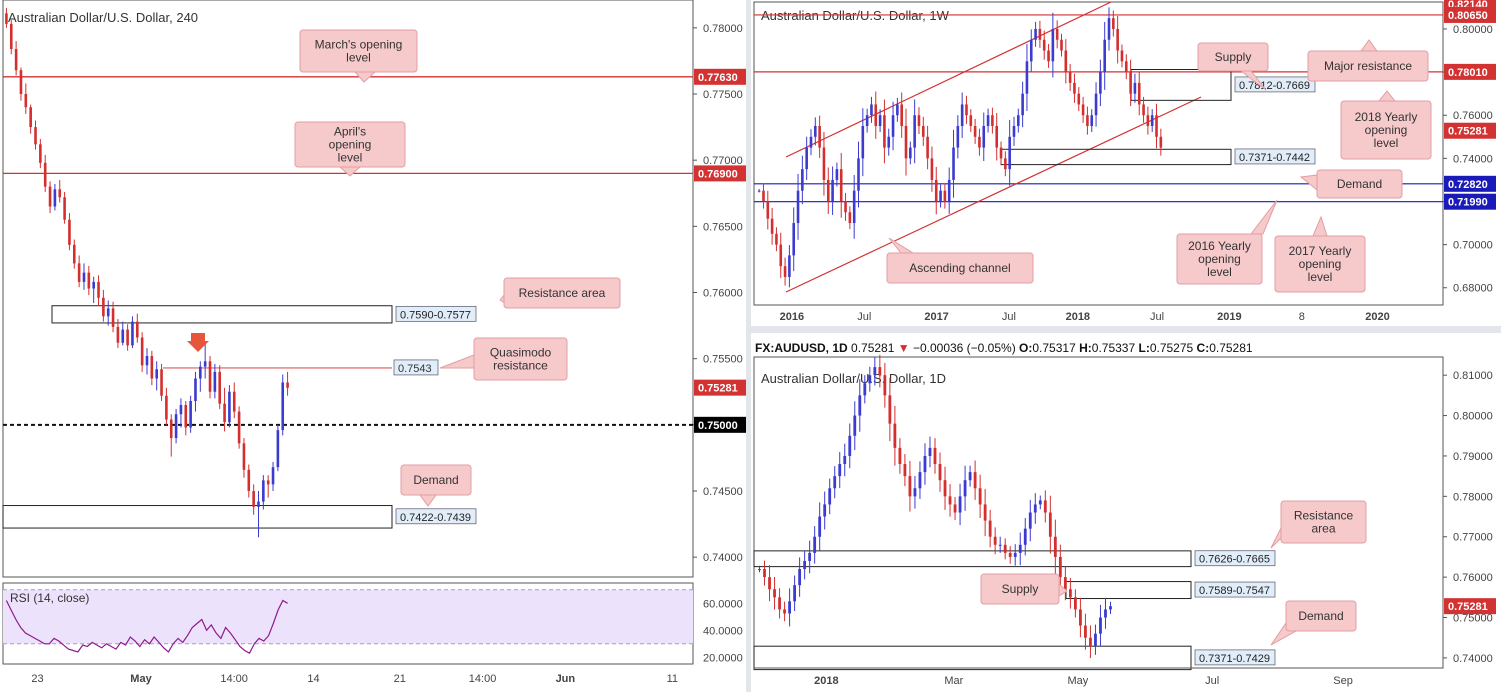 The height and width of the screenshot is (697, 1501). I want to click on daily-low-label: L:, so click(1143, 348).